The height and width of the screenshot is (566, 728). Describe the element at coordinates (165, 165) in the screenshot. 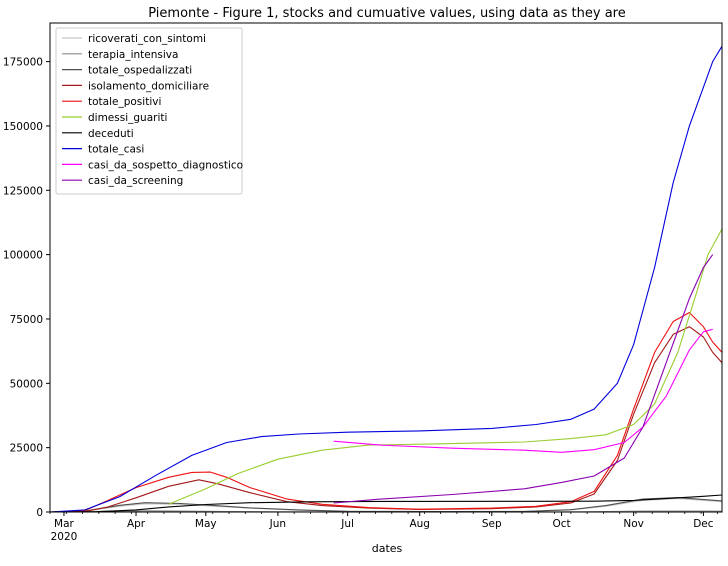

I see `legend-label-casi-da-sospetto-diagnostico: casi_da_sospetto_diagnostico` at that location.